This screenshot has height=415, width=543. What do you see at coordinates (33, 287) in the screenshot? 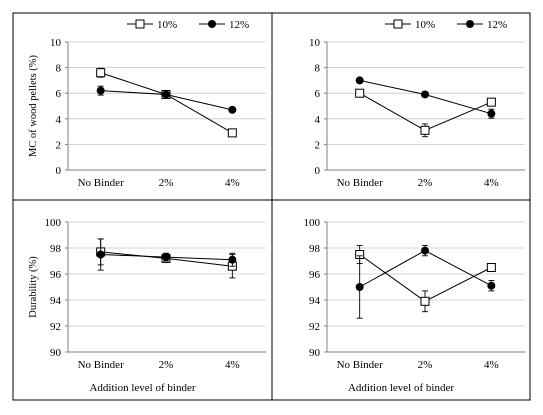
I see `y-axis-label: Durability (%)` at bounding box center [33, 287].